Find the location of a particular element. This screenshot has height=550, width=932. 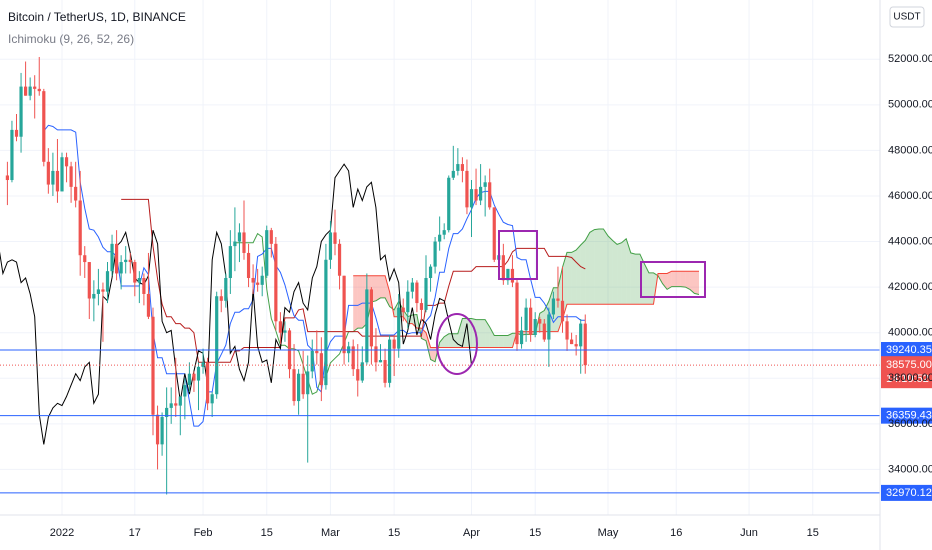

last-price-tag is located at coordinates (906, 372).